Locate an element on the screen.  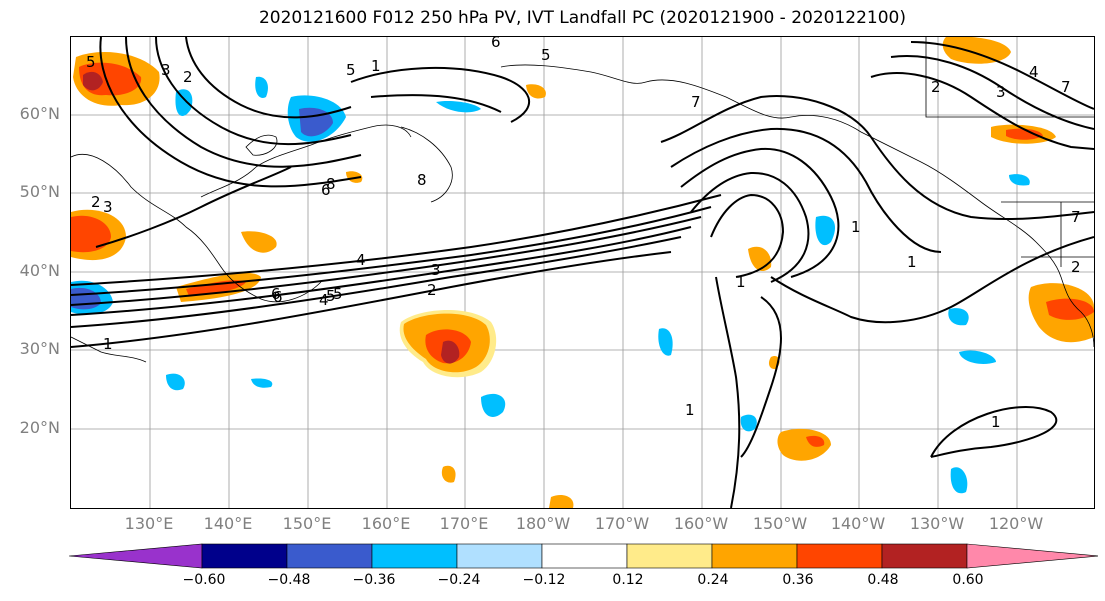
colorbar-tick-label: −0.12 is located at coordinates (544, 580).